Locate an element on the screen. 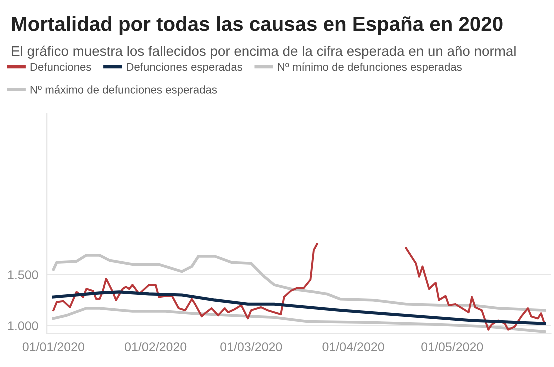  chart-subtitle: El gráfico muestra los fallecidos por encima de la cifra esperada en un año normal is located at coordinates (264, 52).